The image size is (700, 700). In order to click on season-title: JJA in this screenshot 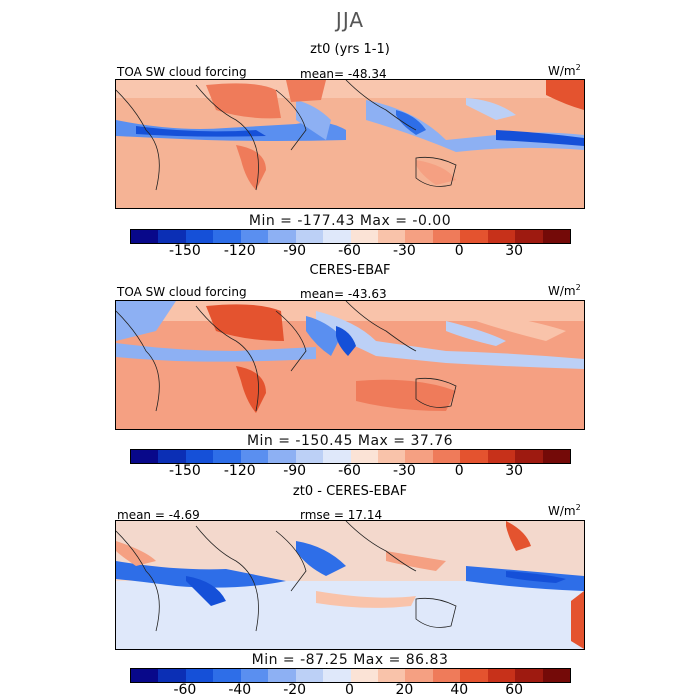, I will do `click(350, 20)`.